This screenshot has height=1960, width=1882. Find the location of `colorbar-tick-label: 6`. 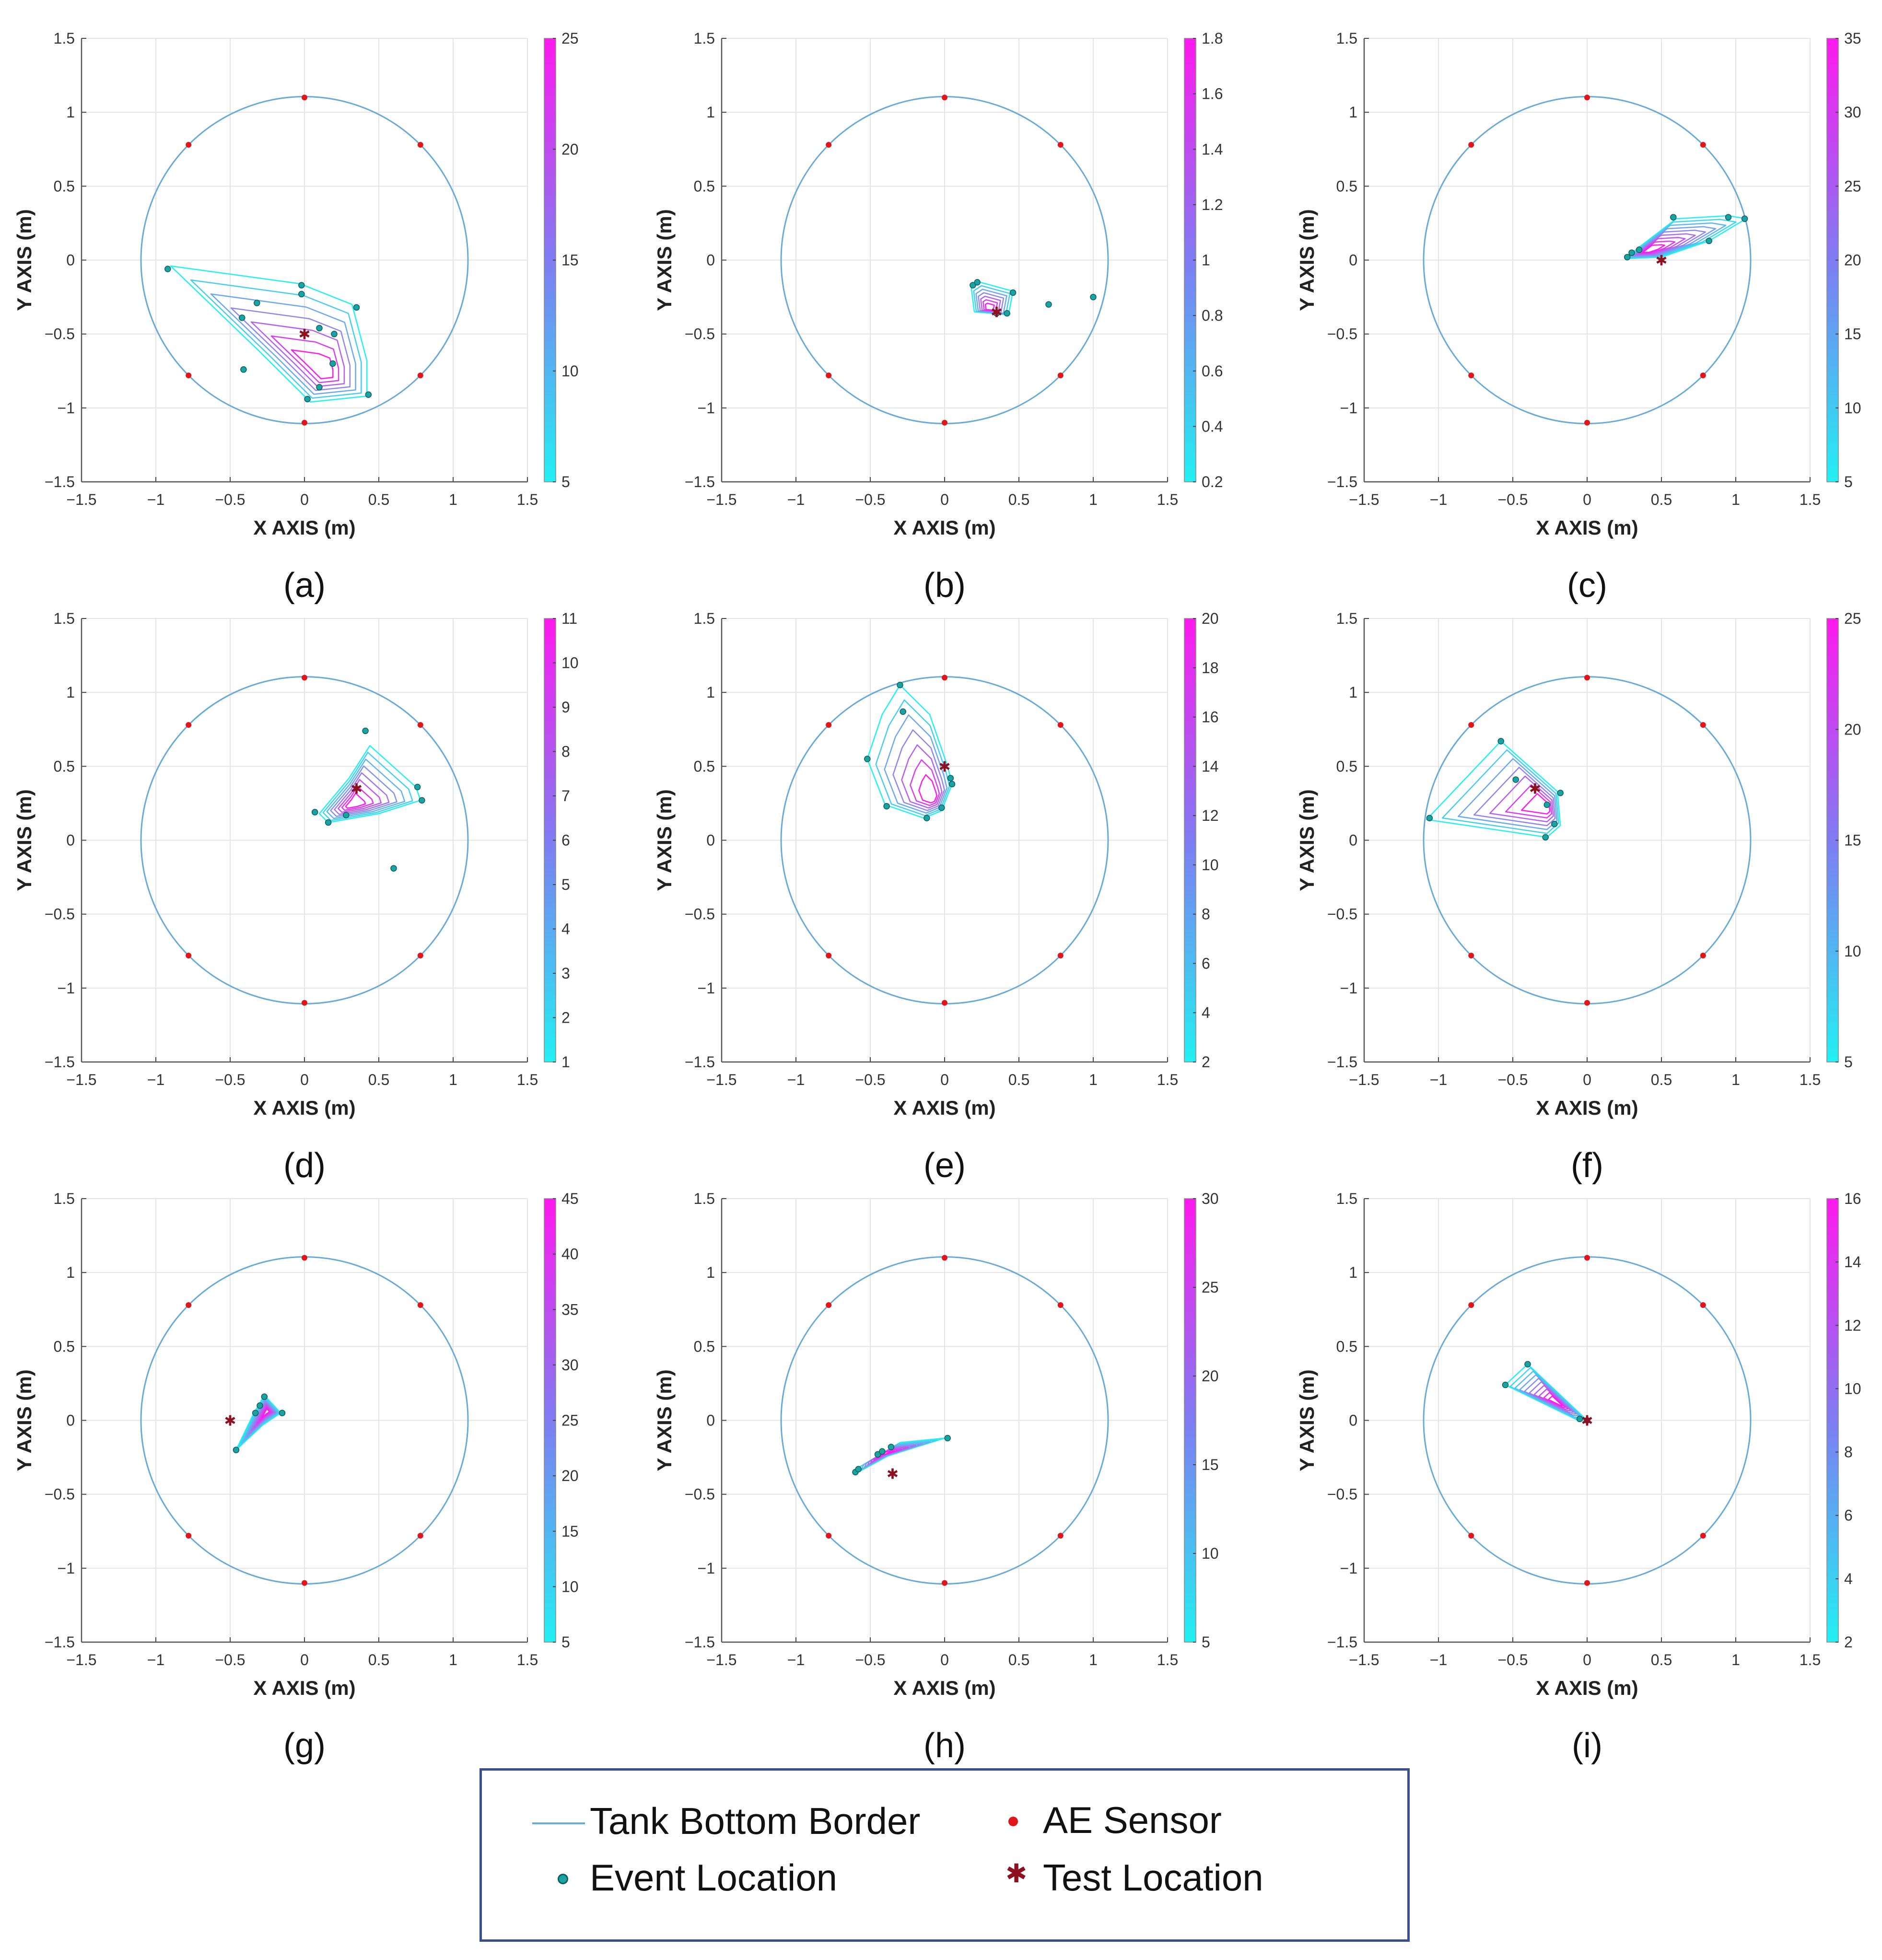

colorbar-tick-label: 6 is located at coordinates (1848, 1515).